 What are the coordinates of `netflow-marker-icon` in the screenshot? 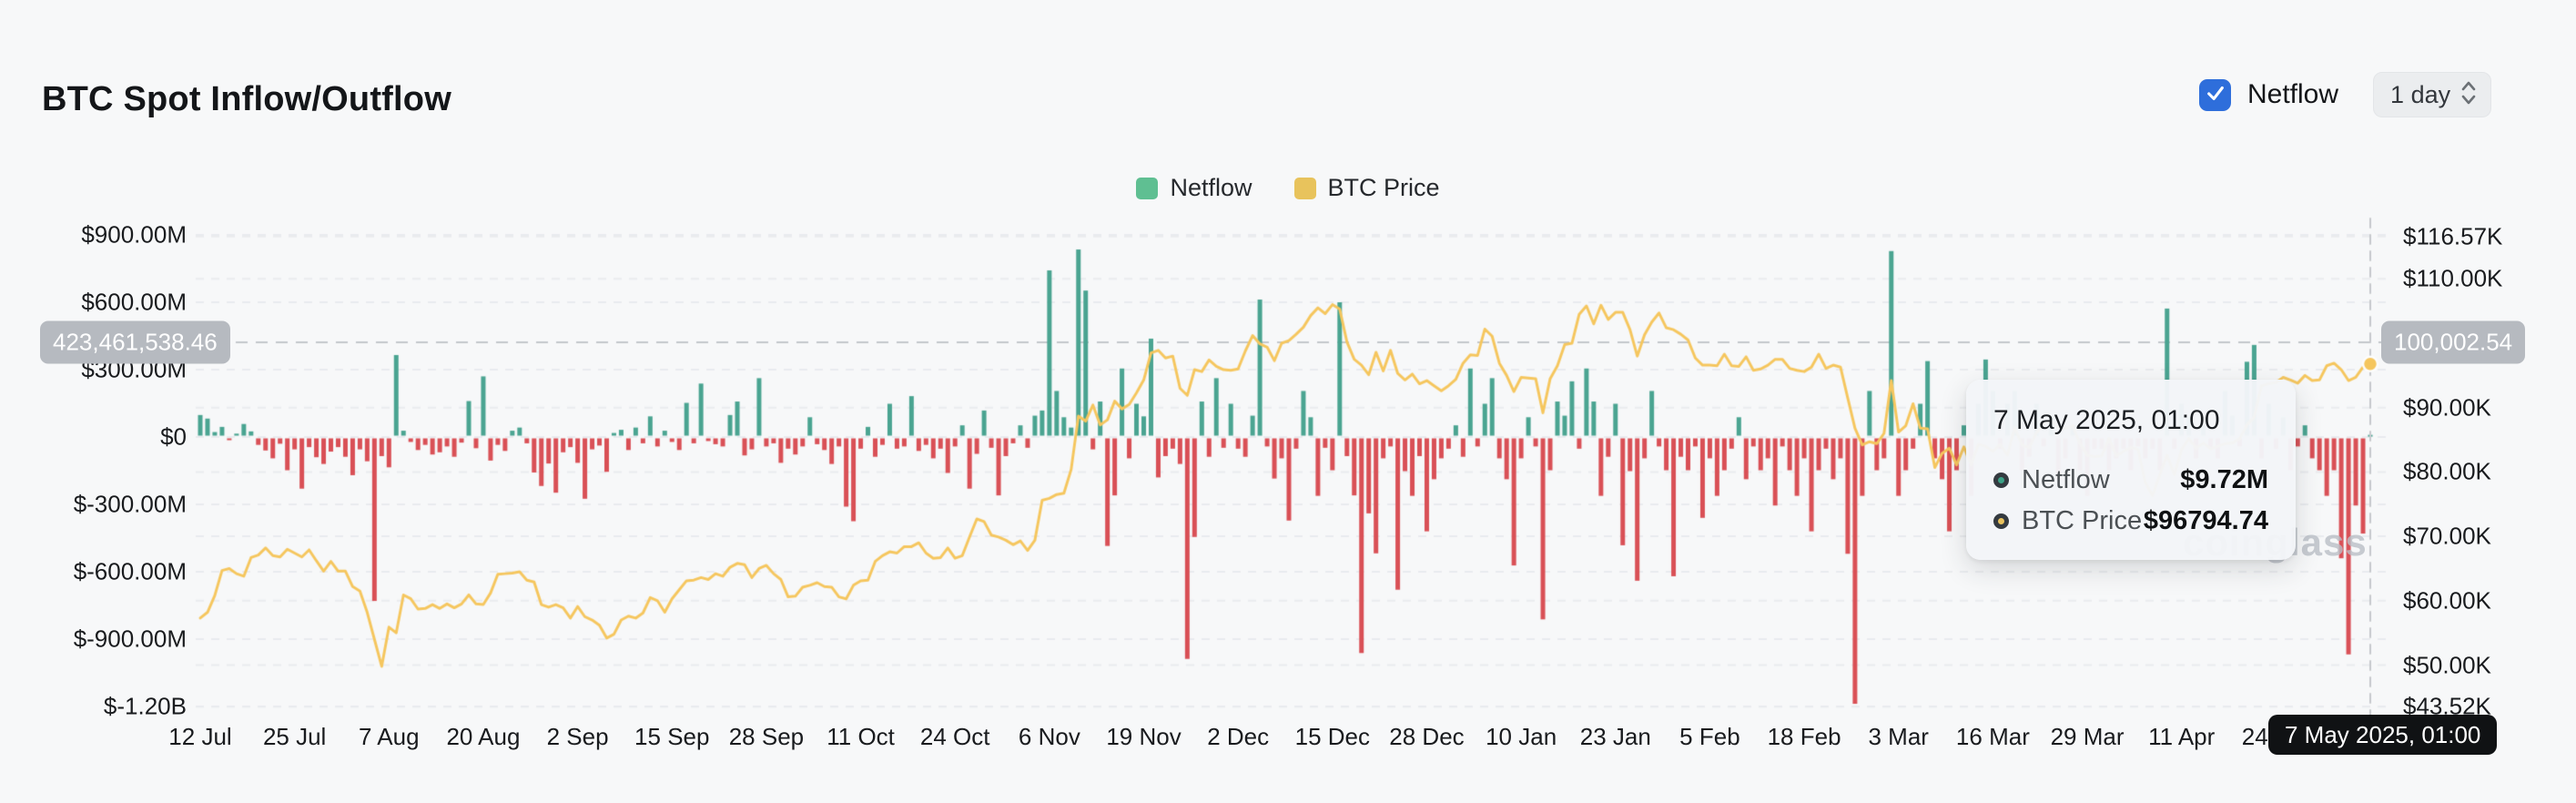 It's located at (2001, 481).